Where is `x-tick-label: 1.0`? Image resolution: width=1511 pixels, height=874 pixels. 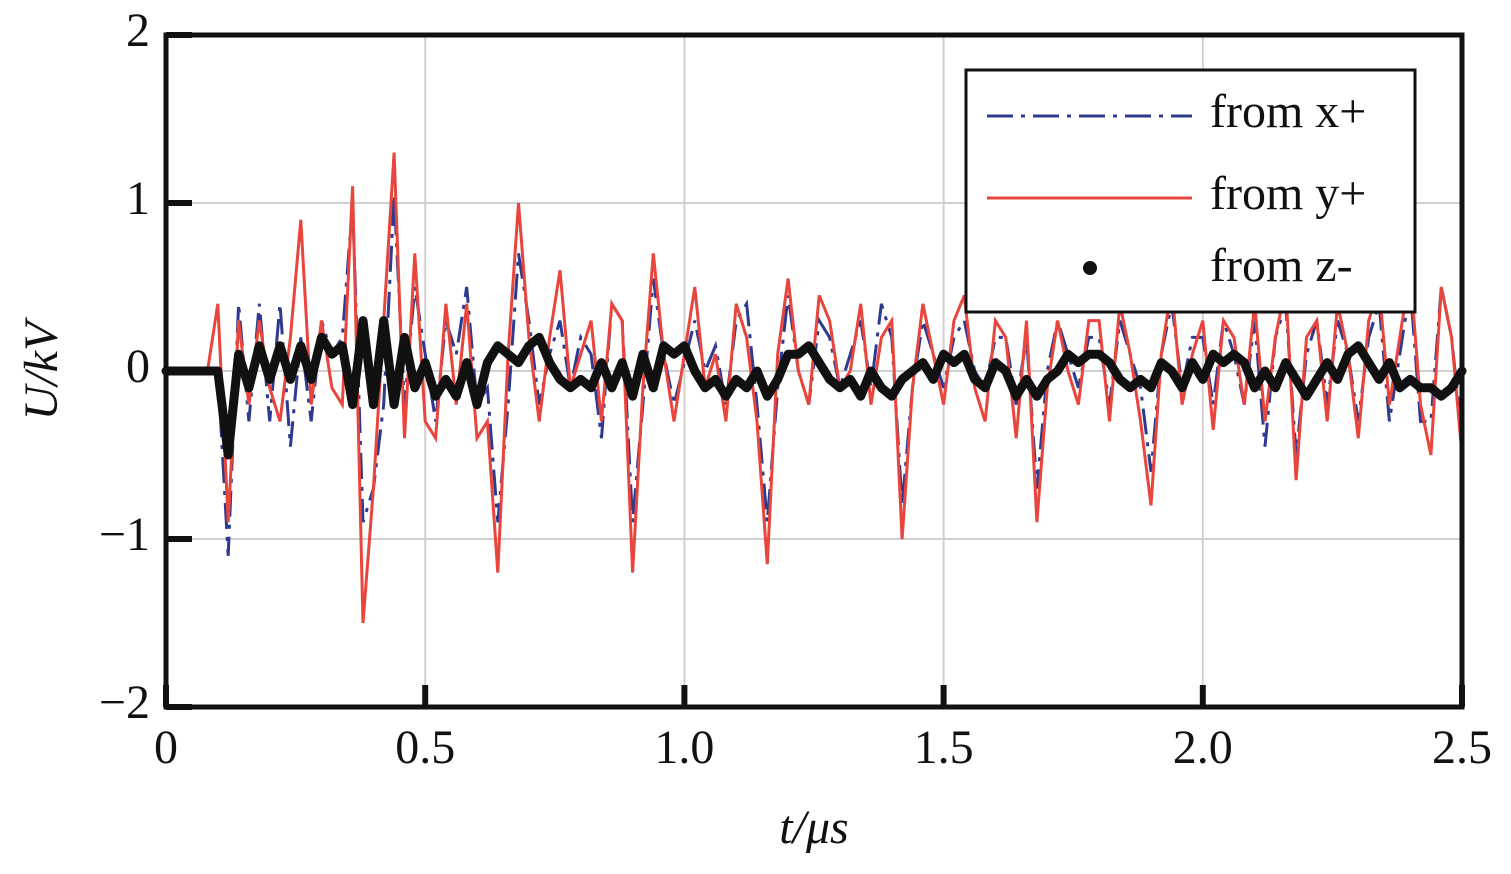 x-tick-label: 1.0 is located at coordinates (684, 747).